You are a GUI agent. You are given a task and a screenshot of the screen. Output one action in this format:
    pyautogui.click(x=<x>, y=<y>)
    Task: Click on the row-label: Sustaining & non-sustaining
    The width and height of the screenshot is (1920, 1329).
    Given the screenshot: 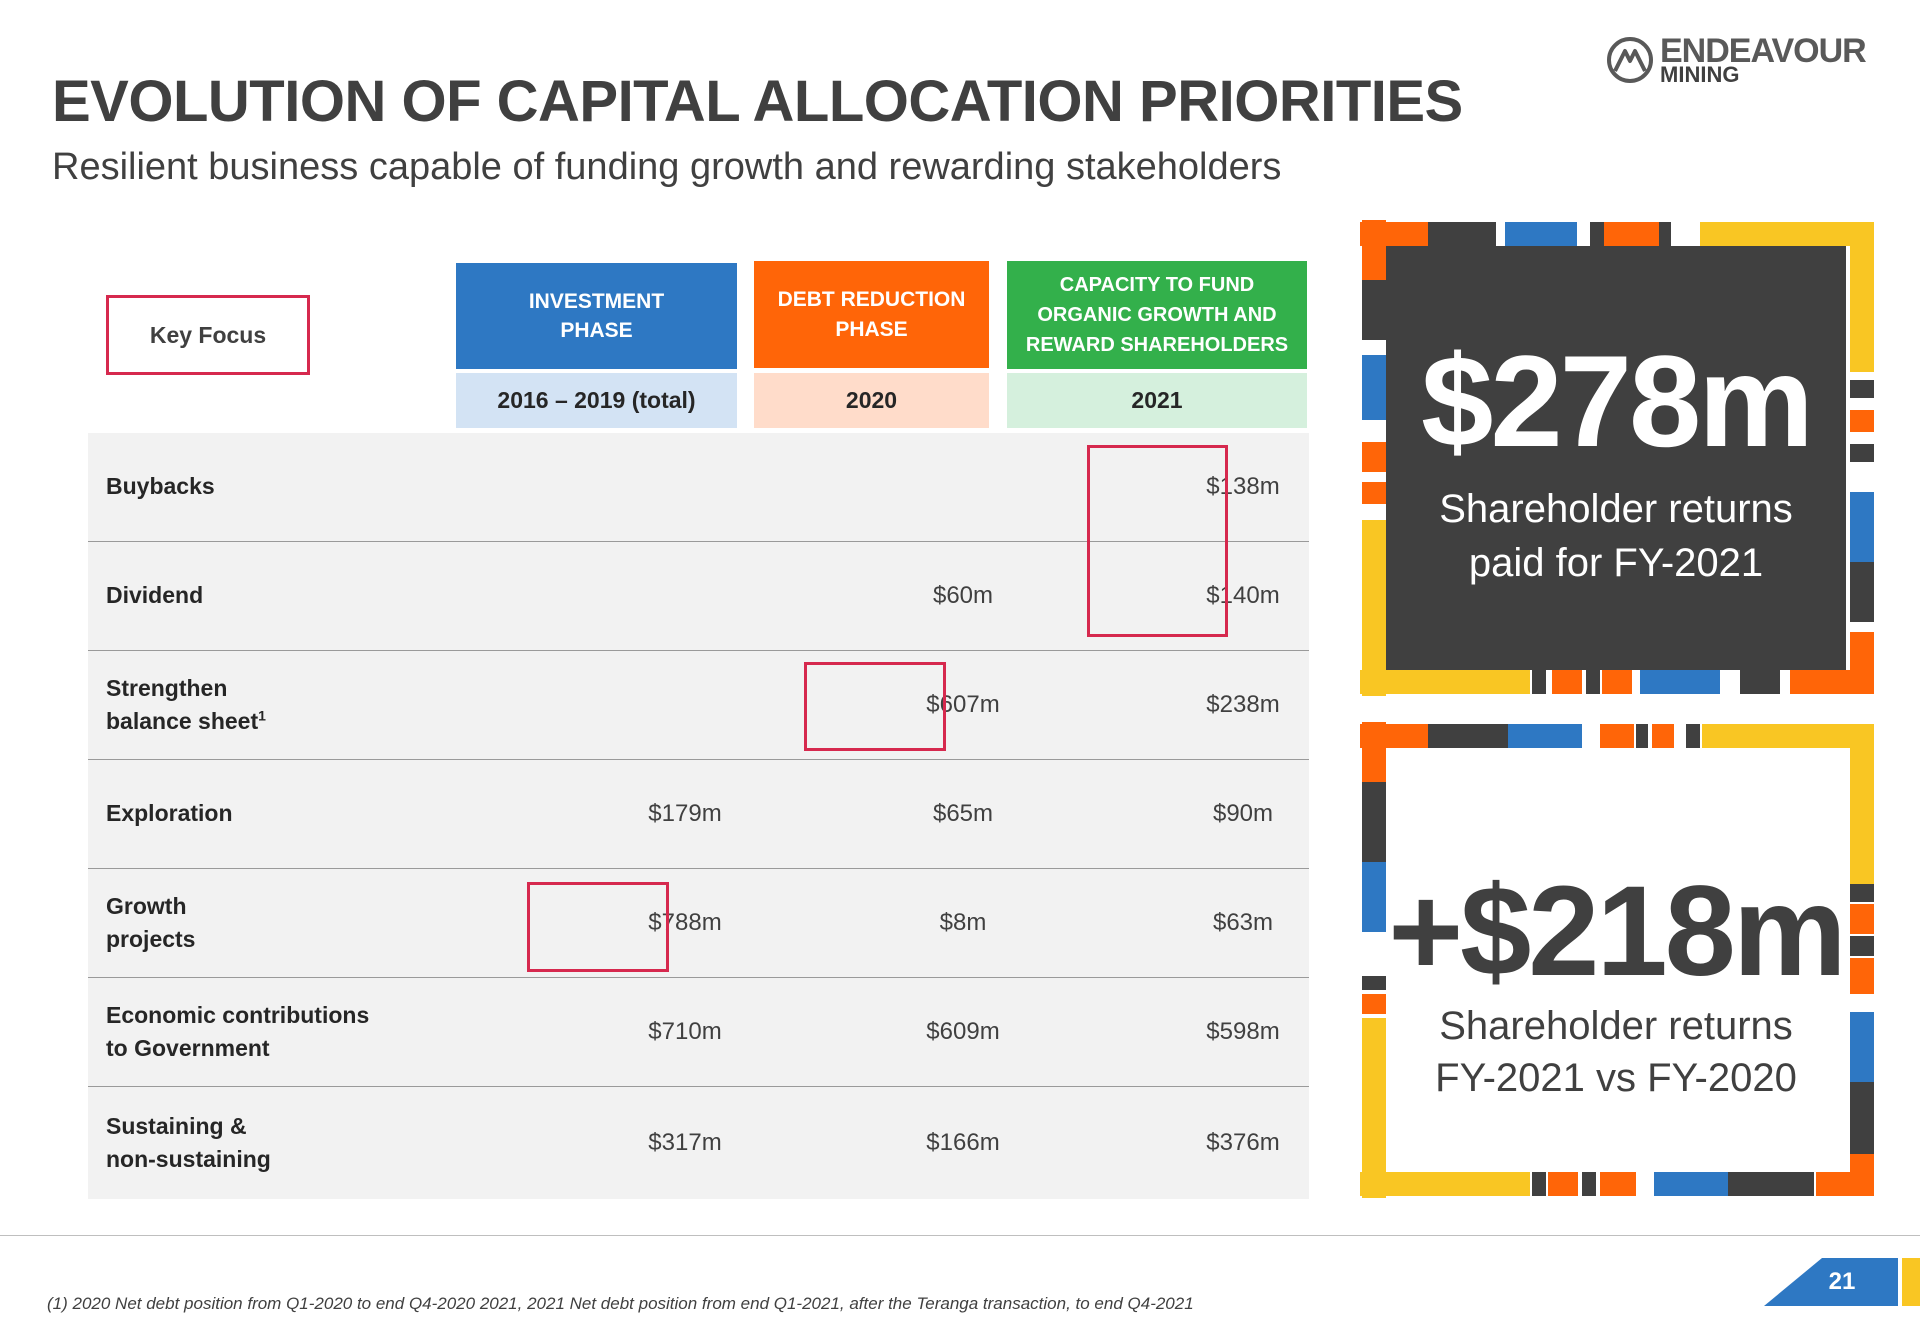 What is the action you would take?
    pyautogui.click(x=271, y=1143)
    